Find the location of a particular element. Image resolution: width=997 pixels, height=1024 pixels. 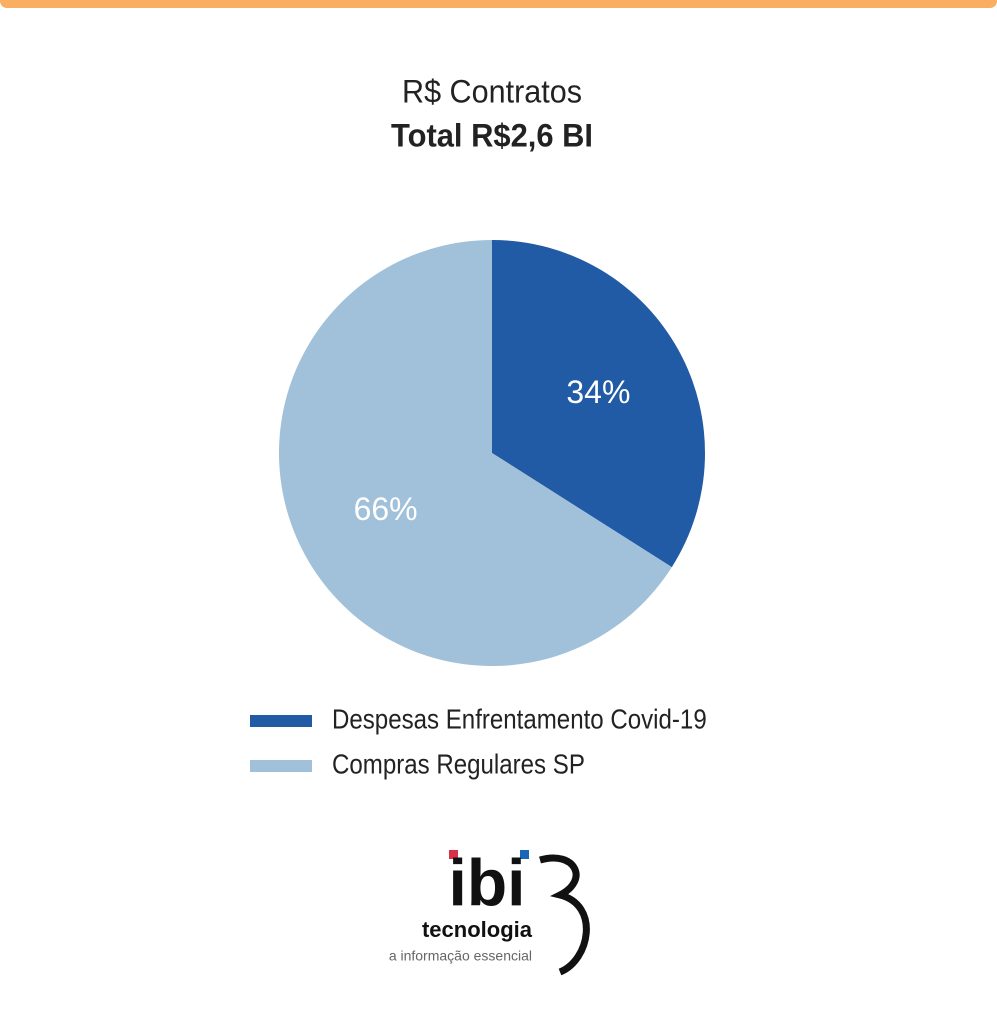

logo-slogan: a informação essencial is located at coordinates (460, 956).